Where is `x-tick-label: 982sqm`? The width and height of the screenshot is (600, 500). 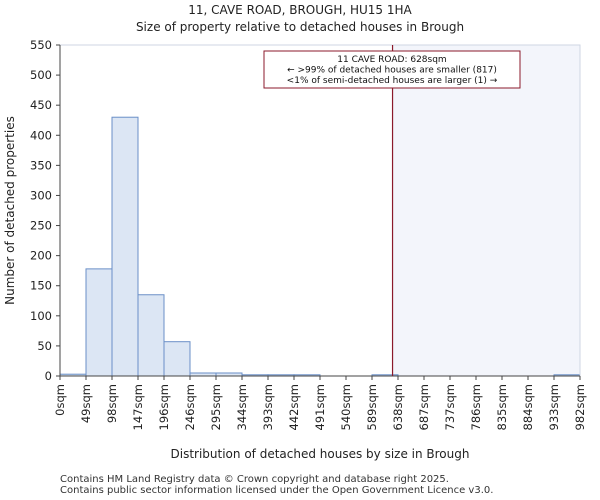
x-tick-label: 982sqm is located at coordinates (580, 407).